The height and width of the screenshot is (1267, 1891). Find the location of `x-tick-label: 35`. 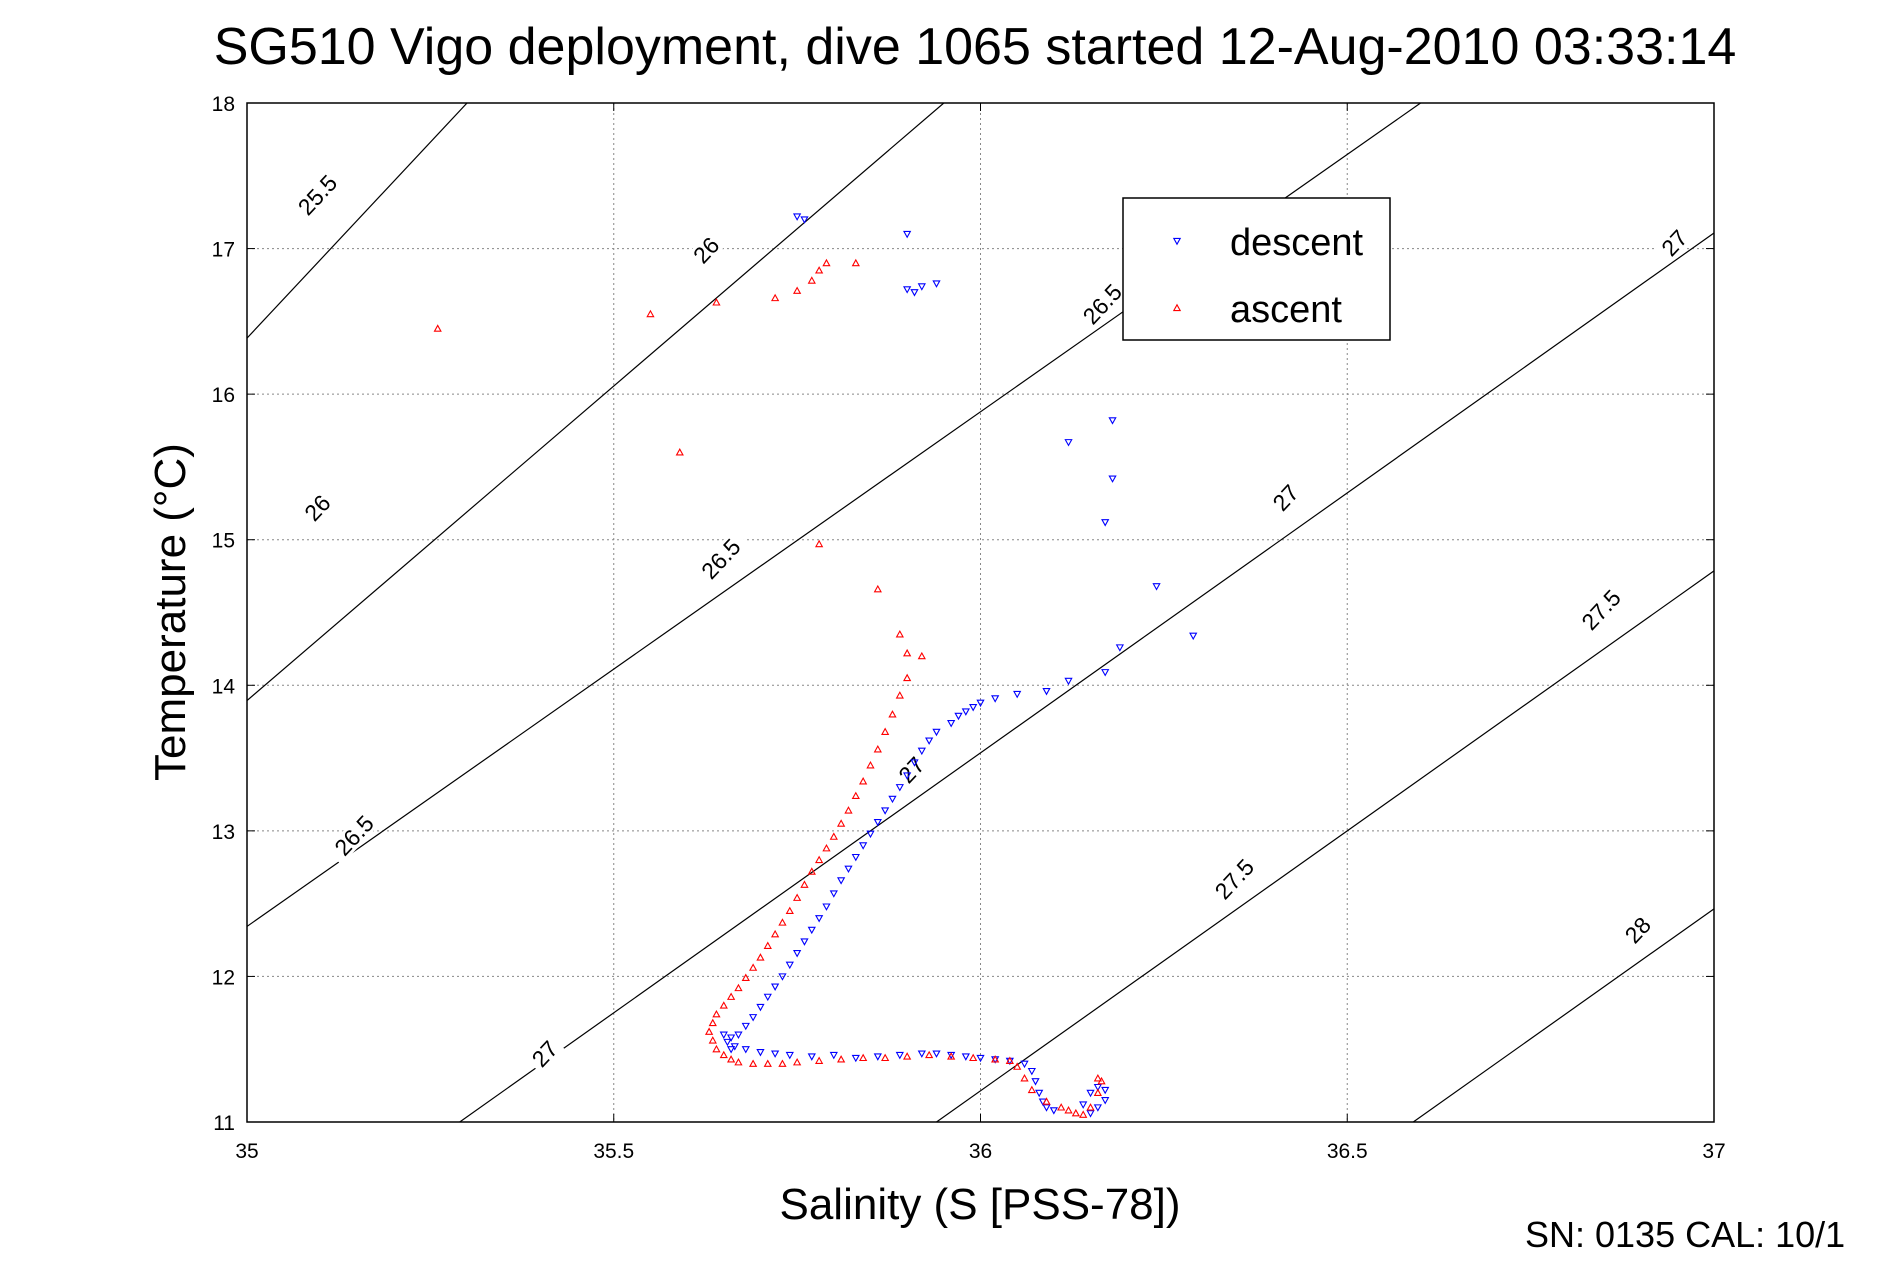

x-tick-label: 35 is located at coordinates (246, 1151).